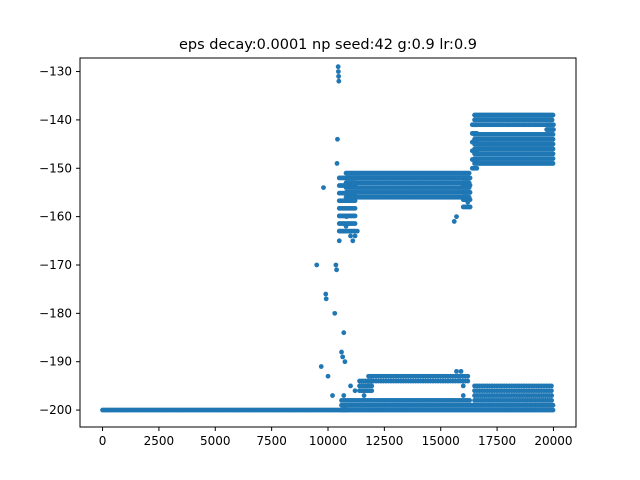  What do you see at coordinates (441, 441) in the screenshot?
I see `x-tick-label: 15000` at bounding box center [441, 441].